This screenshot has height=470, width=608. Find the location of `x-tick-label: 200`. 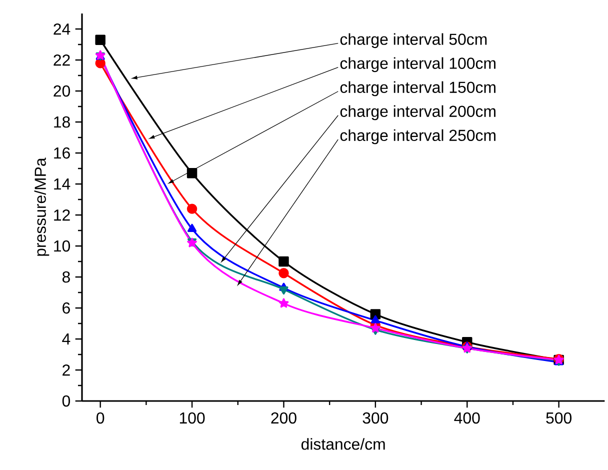

x-tick-label: 200 is located at coordinates (283, 418).